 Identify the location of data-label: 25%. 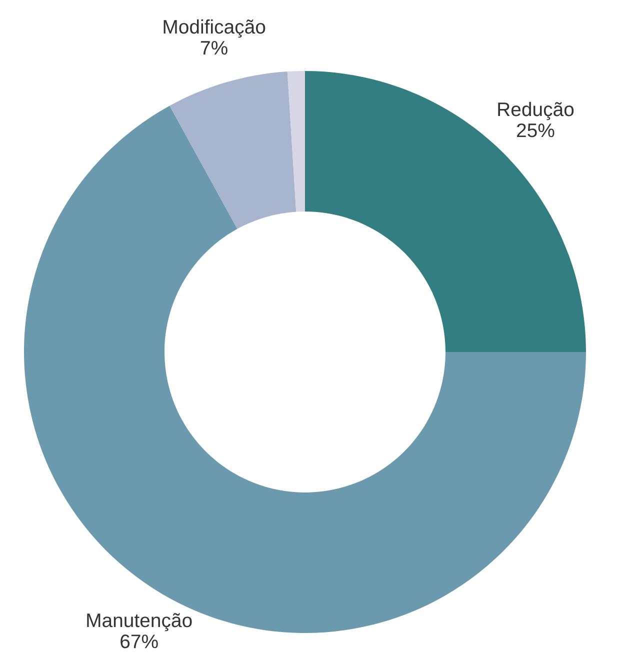
(535, 130).